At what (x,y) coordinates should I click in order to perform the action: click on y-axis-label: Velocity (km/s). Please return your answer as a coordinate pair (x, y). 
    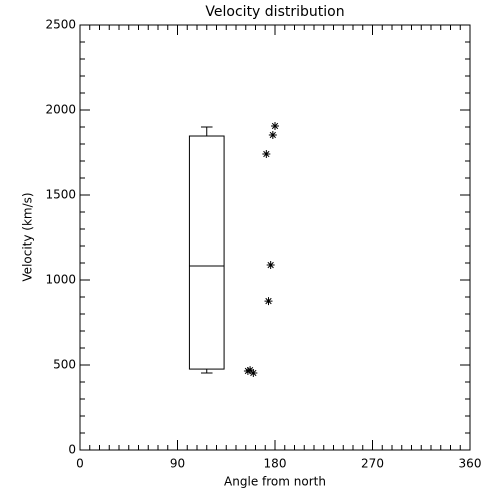
    Looking at the image, I should click on (28, 236).